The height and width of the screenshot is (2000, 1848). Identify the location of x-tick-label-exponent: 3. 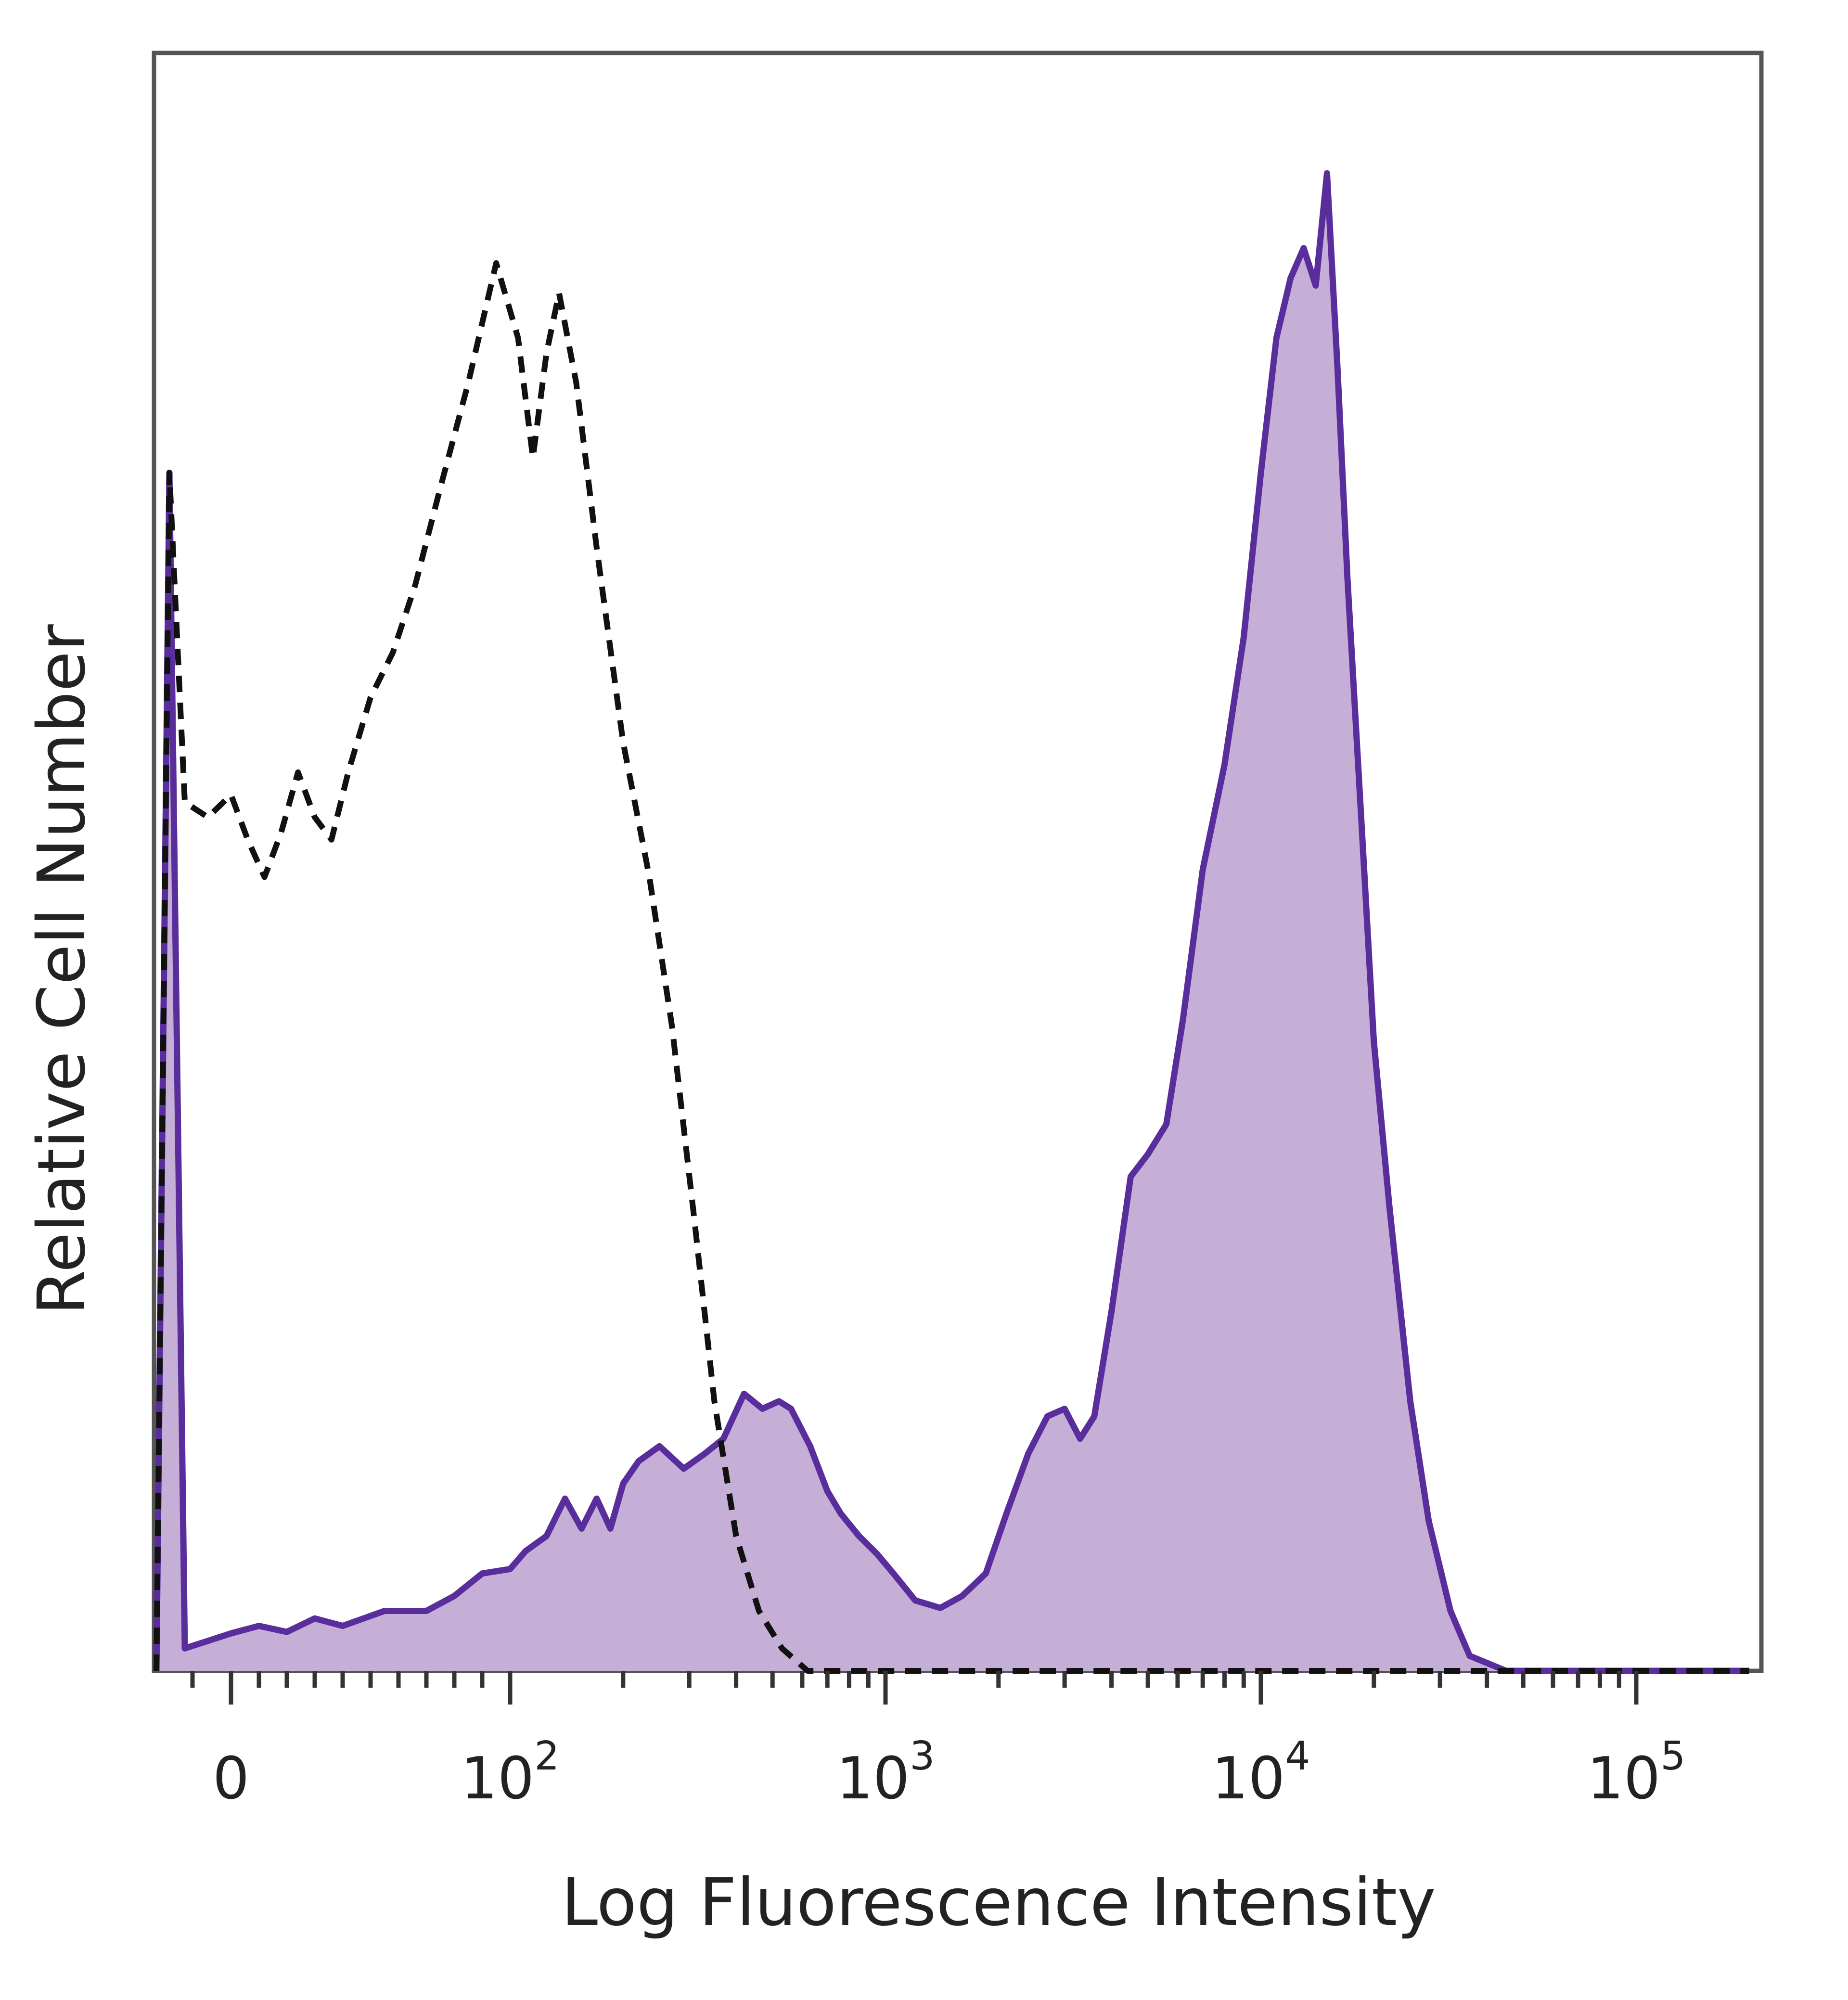
(922, 1756).